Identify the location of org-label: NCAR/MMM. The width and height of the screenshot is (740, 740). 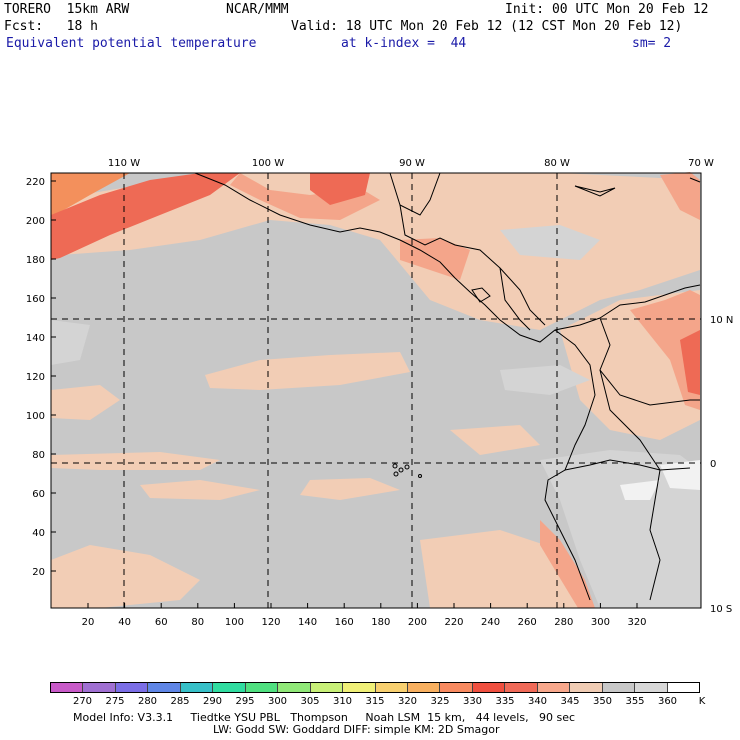
(257, 9).